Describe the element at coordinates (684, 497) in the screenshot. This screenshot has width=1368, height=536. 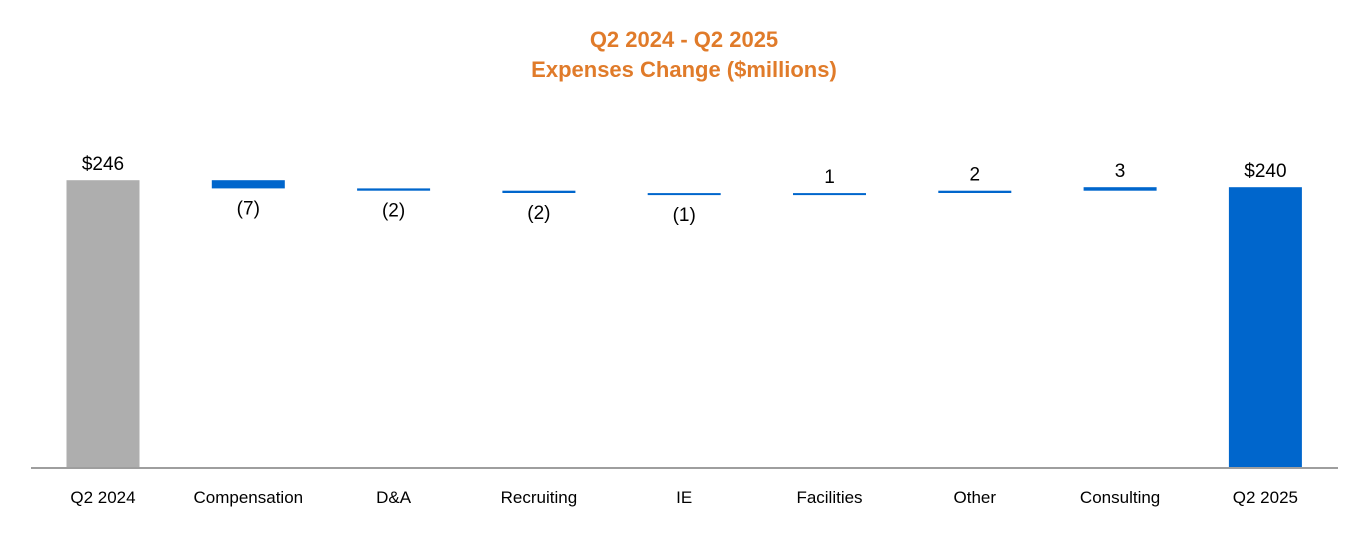
I see `category-label: IE` at that location.